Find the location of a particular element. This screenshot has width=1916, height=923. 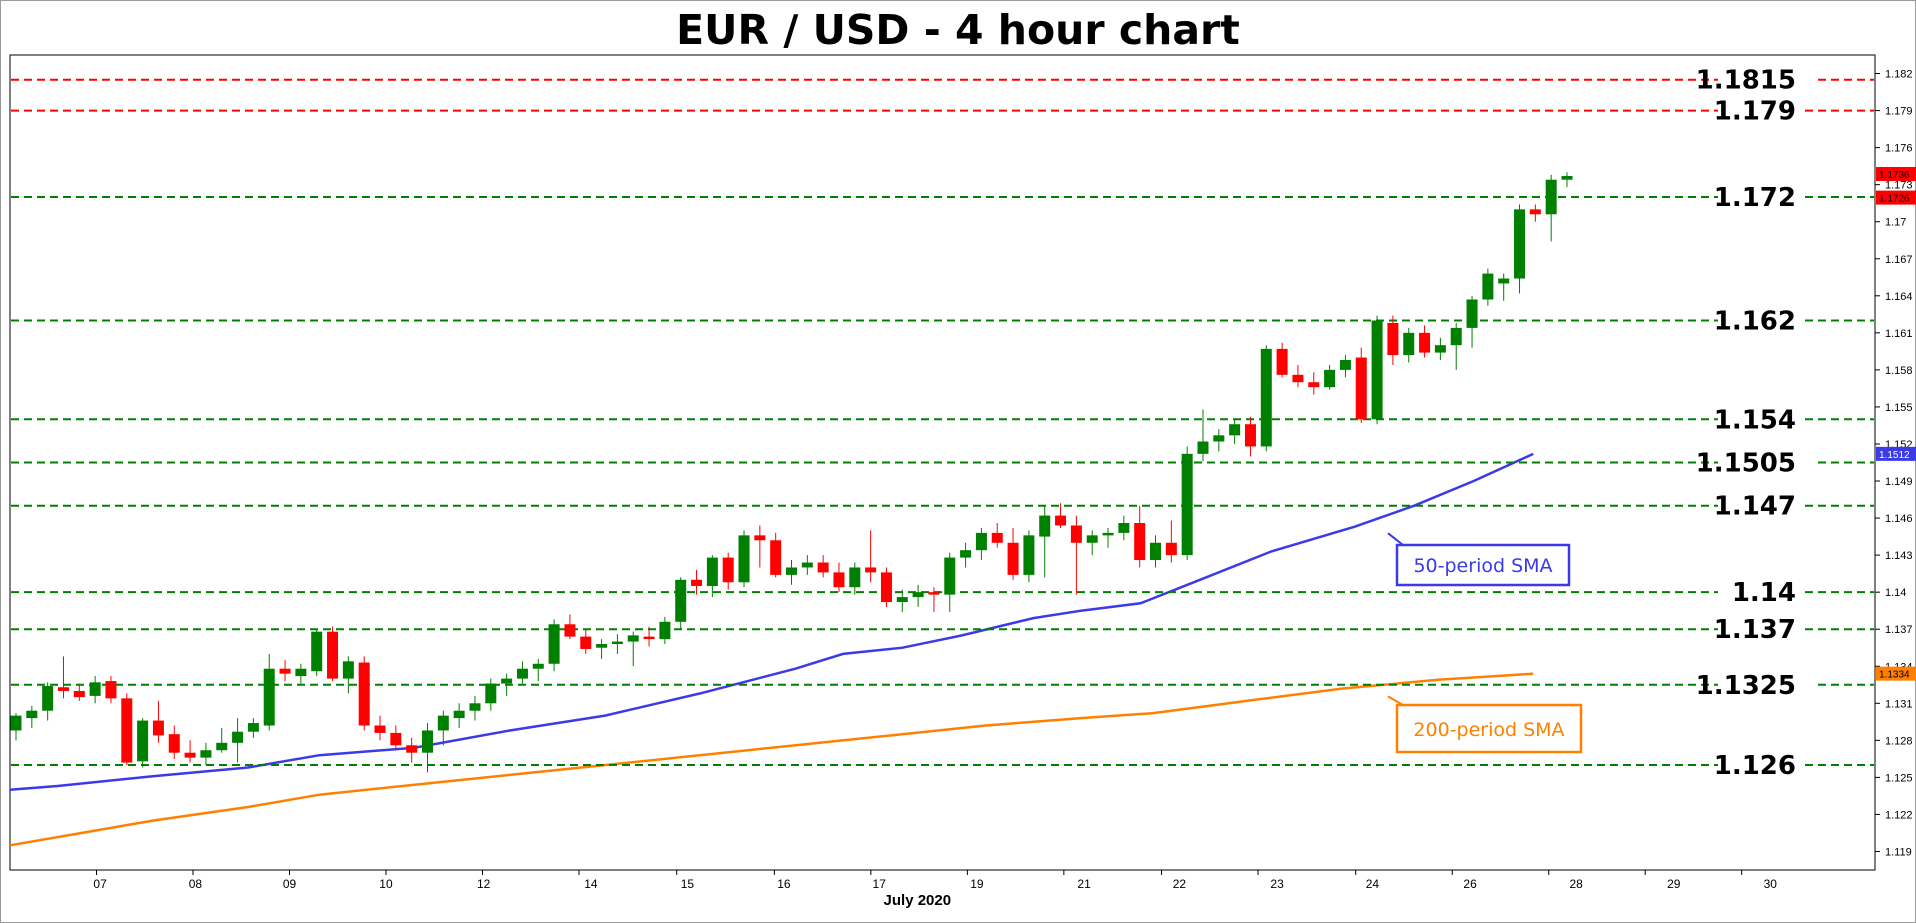

y-tick-label: 1.149 is located at coordinates (1899, 482).